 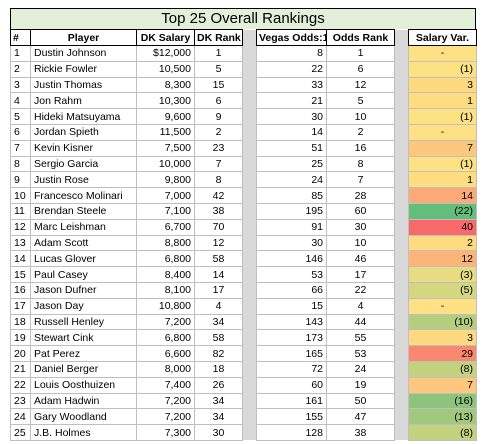 What do you see at coordinates (291, 101) in the screenshot?
I see `cell: 21` at bounding box center [291, 101].